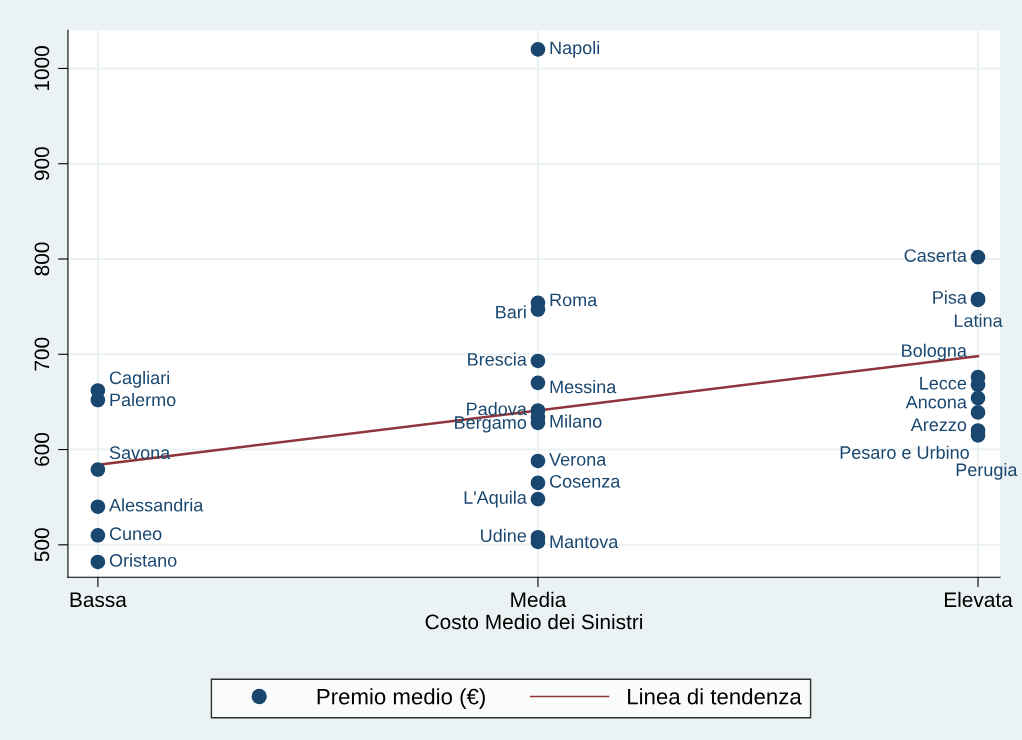 This screenshot has width=1022, height=740. Describe the element at coordinates (987, 471) in the screenshot. I see `annotation: Perugia` at that location.